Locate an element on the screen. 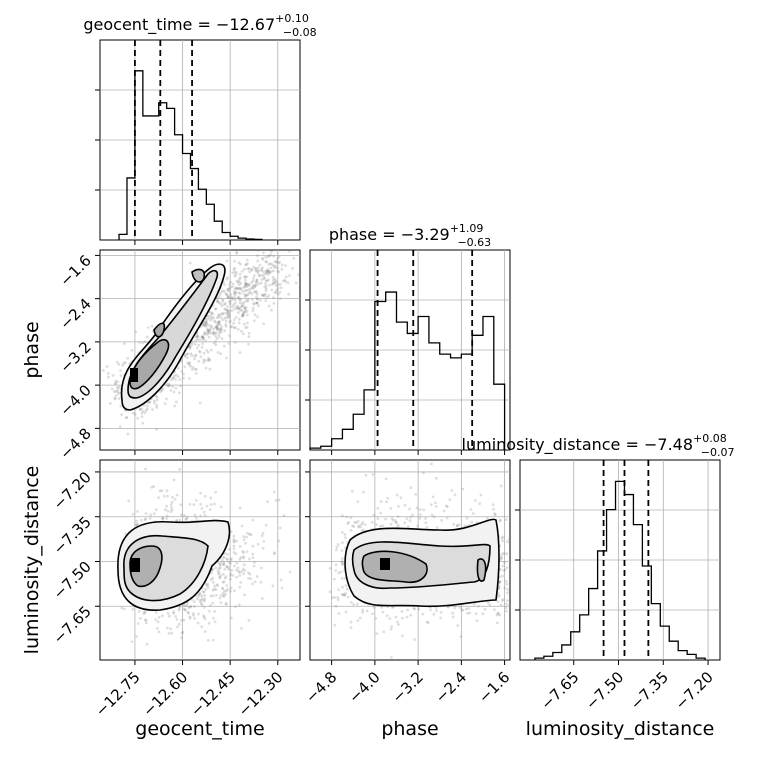 The width and height of the screenshot is (760, 760). panel-frame is located at coordinates (200, 350).